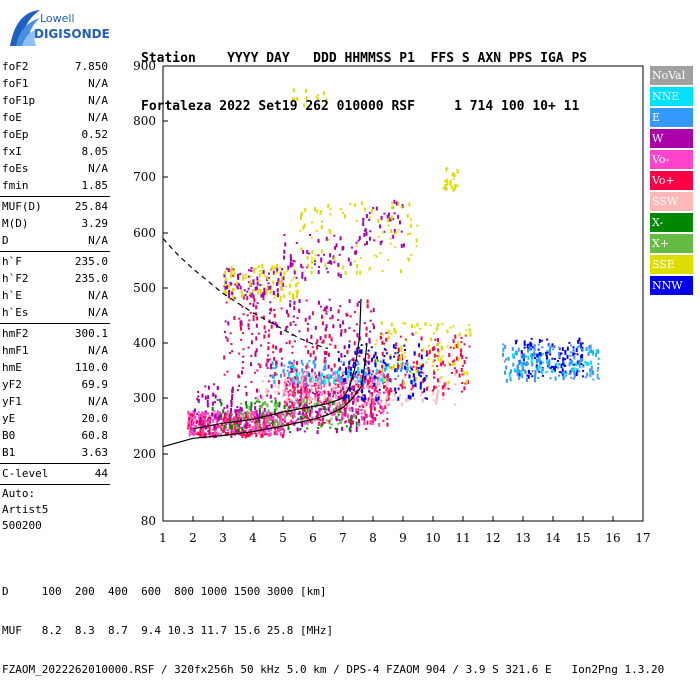  What do you see at coordinates (25, 473) in the screenshot?
I see `param-name: C-level` at bounding box center [25, 473].